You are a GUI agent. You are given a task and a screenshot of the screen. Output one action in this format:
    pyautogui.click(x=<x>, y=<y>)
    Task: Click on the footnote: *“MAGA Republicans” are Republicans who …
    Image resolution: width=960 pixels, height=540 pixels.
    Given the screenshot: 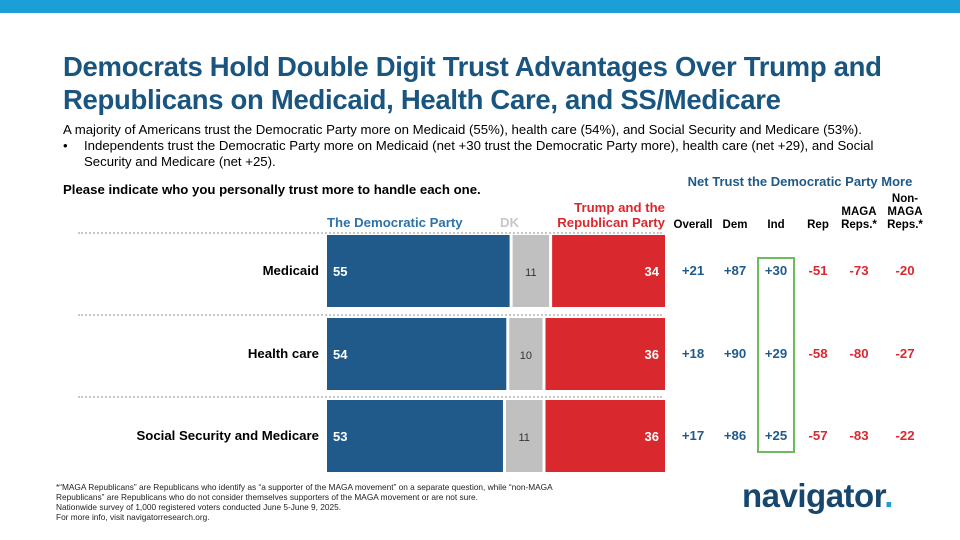 What is the action you would take?
    pyautogui.click(x=336, y=502)
    